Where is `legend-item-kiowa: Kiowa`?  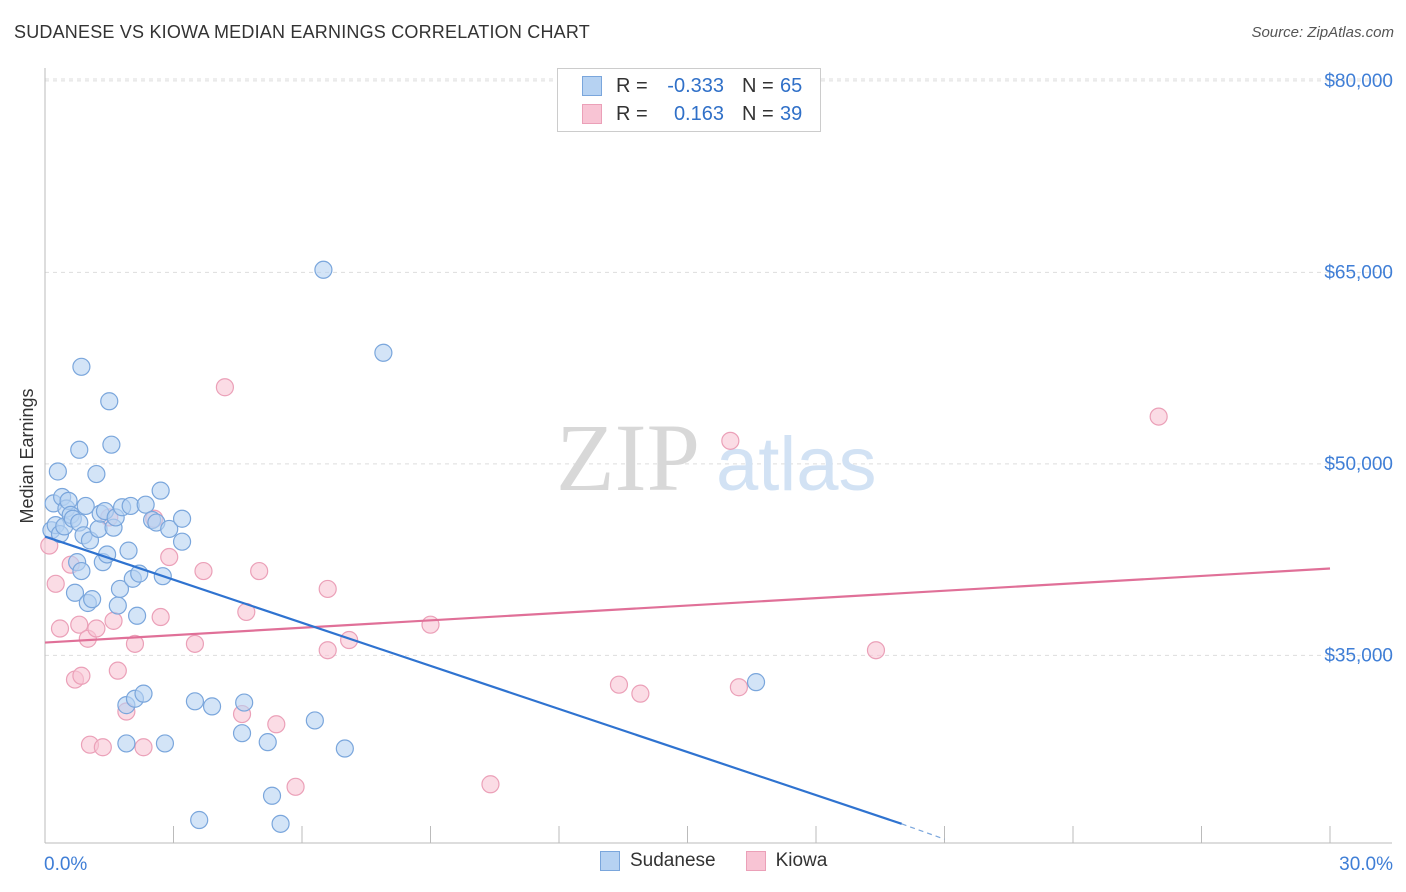 legend-item-kiowa: Kiowa is located at coordinates (786, 861).